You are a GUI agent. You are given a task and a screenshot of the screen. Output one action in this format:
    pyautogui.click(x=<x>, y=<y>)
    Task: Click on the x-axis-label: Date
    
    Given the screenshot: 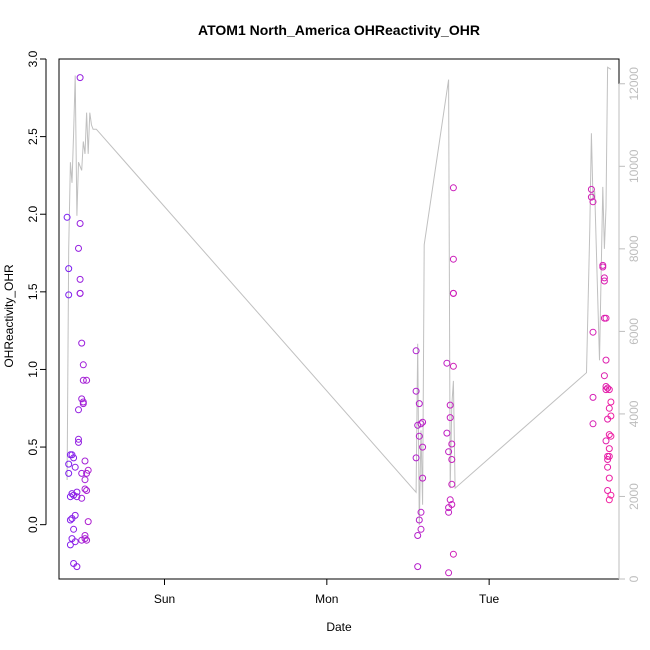 What is the action you would take?
    pyautogui.click(x=339, y=627)
    